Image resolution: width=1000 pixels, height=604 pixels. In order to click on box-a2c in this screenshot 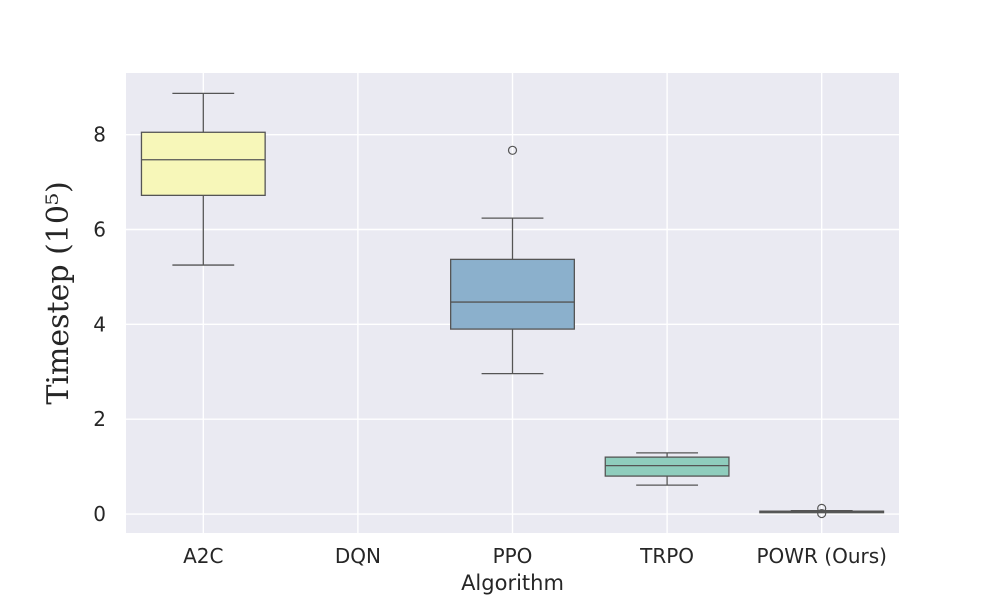, I will do `click(203, 179)`.